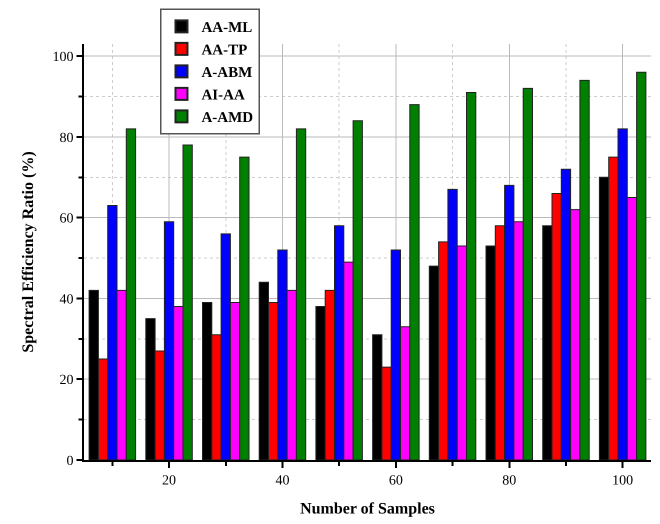 This screenshot has width=660, height=524. I want to click on legend-label: AA-TP, so click(224, 50).